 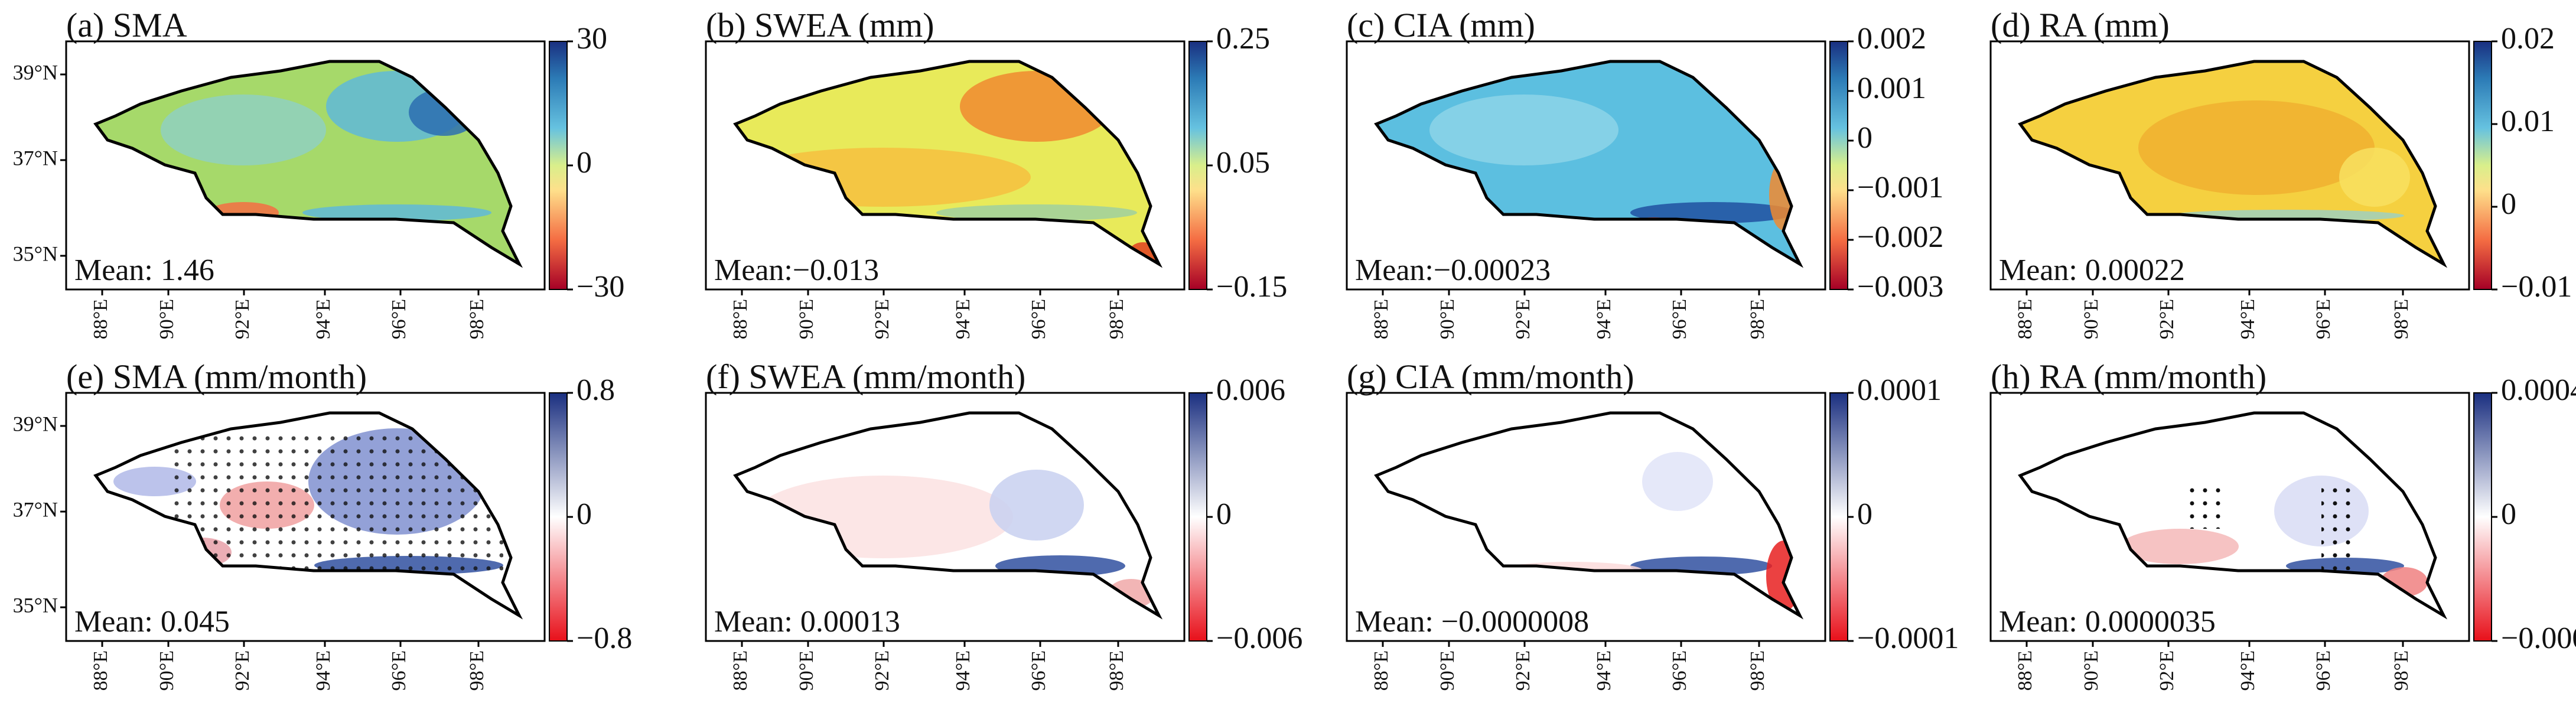 What do you see at coordinates (1891, 39) in the screenshot?
I see `colorbar-label: 0.002` at bounding box center [1891, 39].